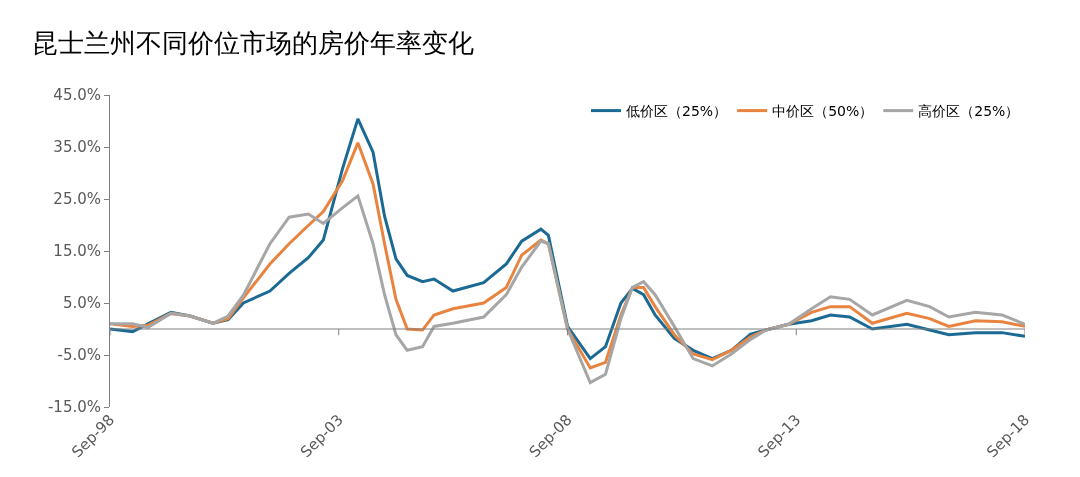 The image size is (1080, 477). What do you see at coordinates (969, 111) in the screenshot?
I see `legend-label: 高价区（25%）` at bounding box center [969, 111].